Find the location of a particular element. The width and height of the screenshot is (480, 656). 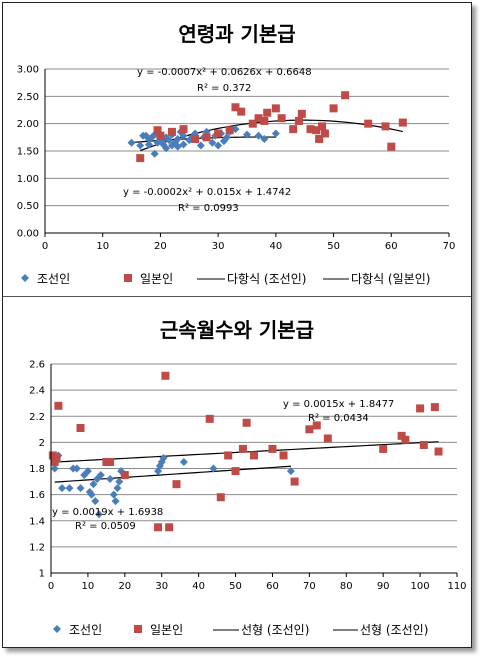

x-tick-label: 80 is located at coordinates (346, 586).